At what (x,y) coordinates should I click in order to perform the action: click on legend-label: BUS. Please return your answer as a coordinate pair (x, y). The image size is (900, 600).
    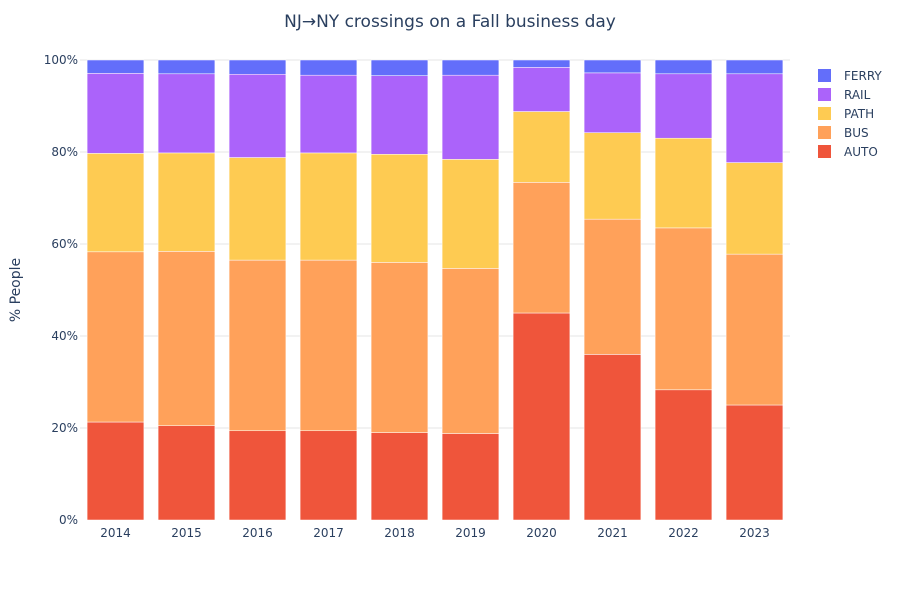
    Looking at the image, I should click on (856, 132).